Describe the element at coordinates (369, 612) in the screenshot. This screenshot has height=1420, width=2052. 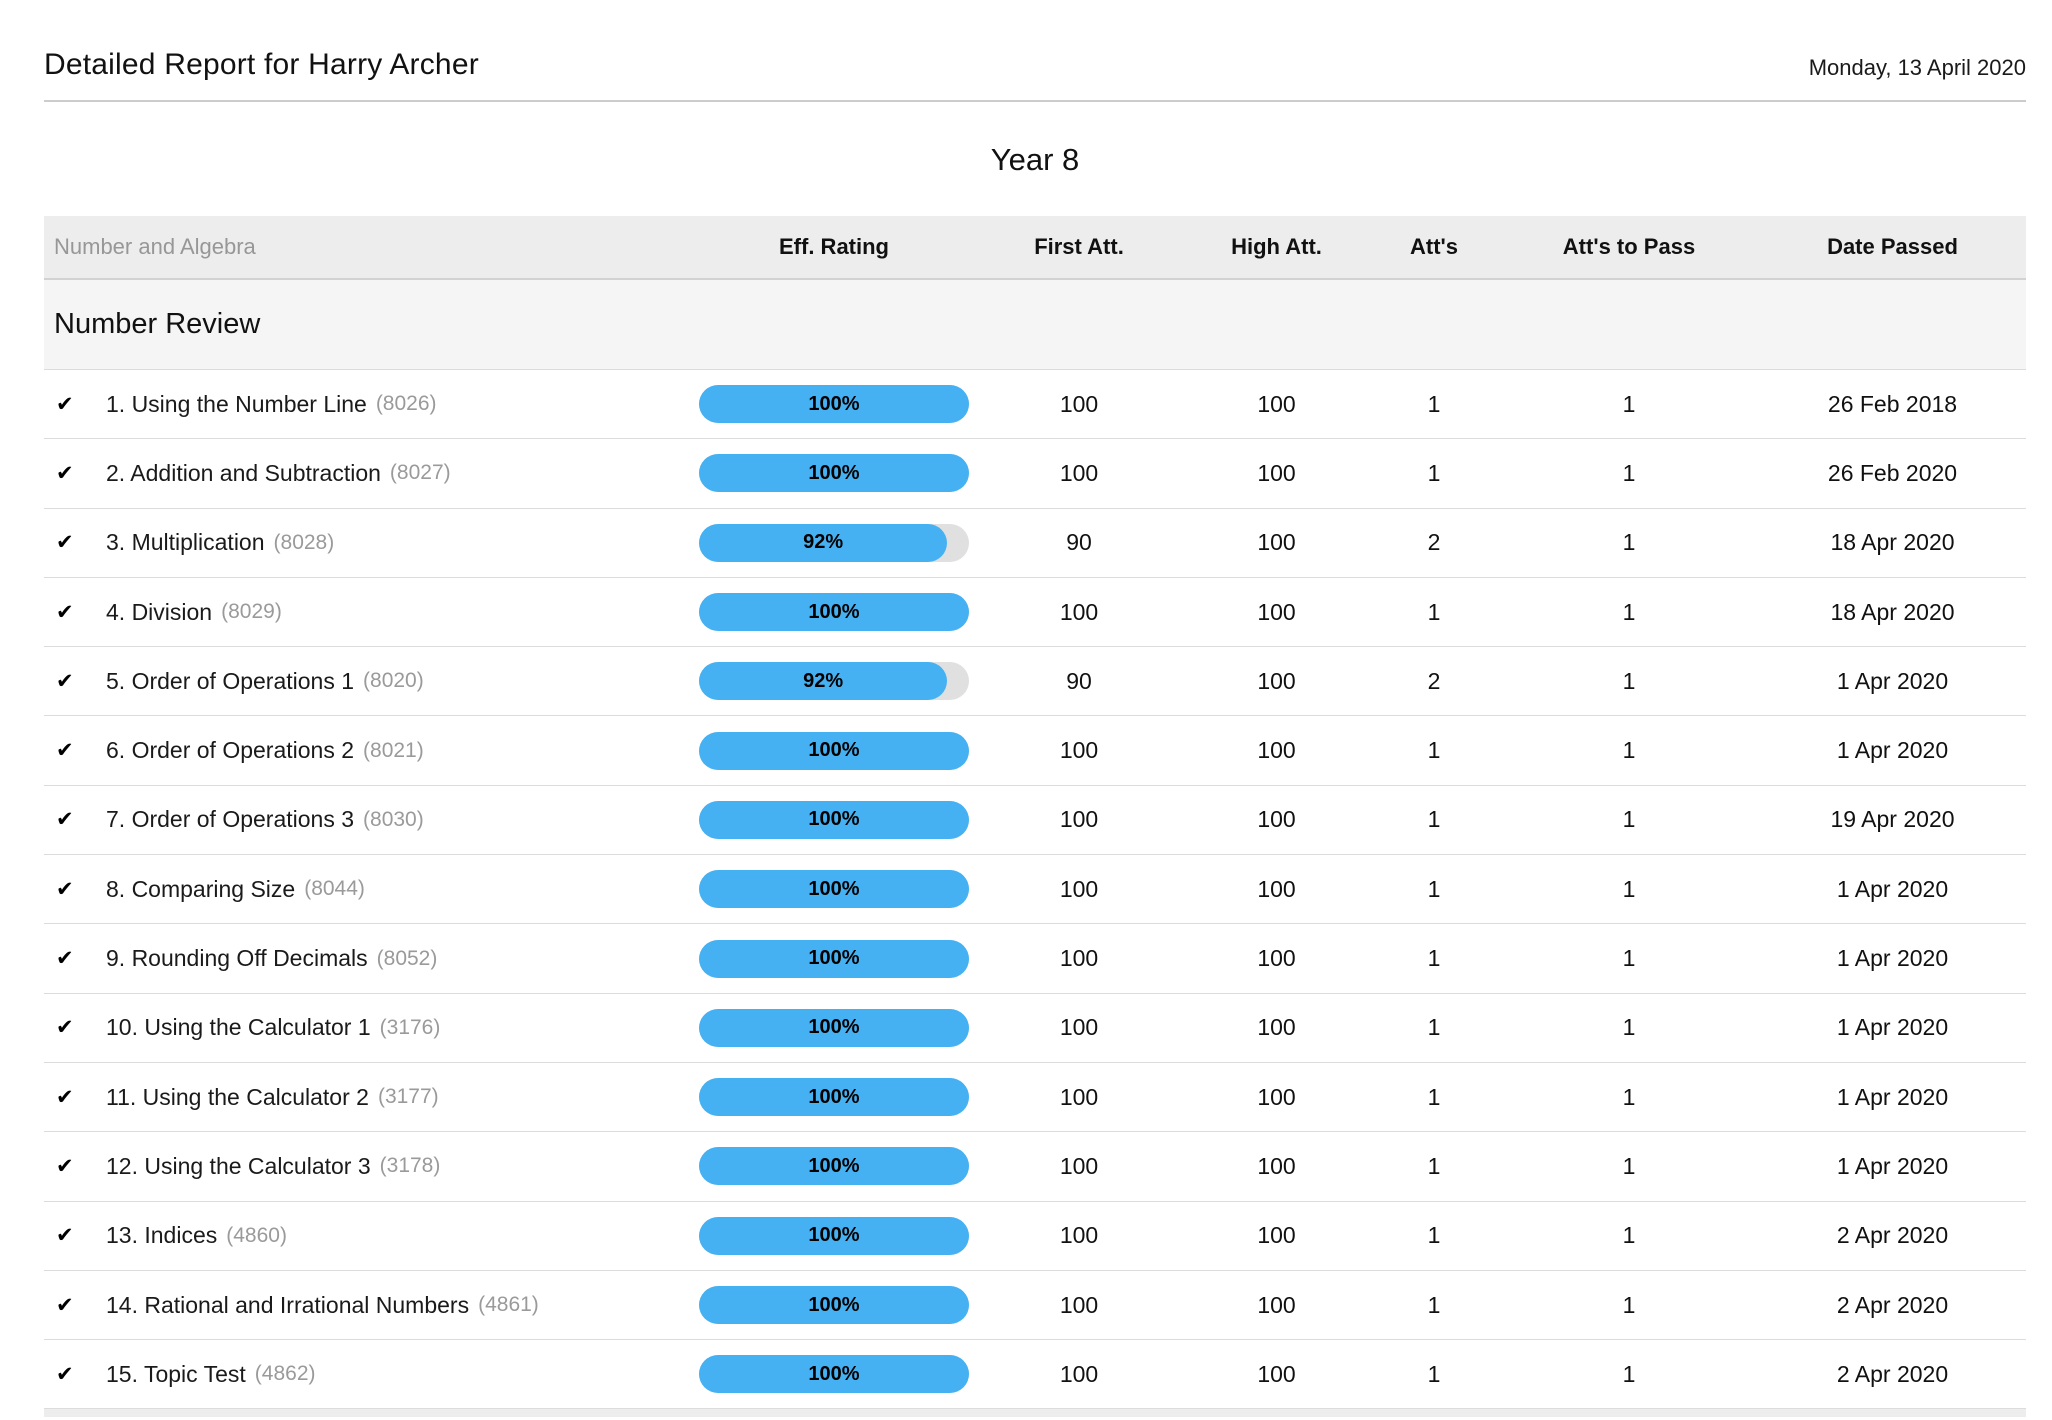
I see `lesson-name-cell: ✔ 4. Division (8029)` at that location.